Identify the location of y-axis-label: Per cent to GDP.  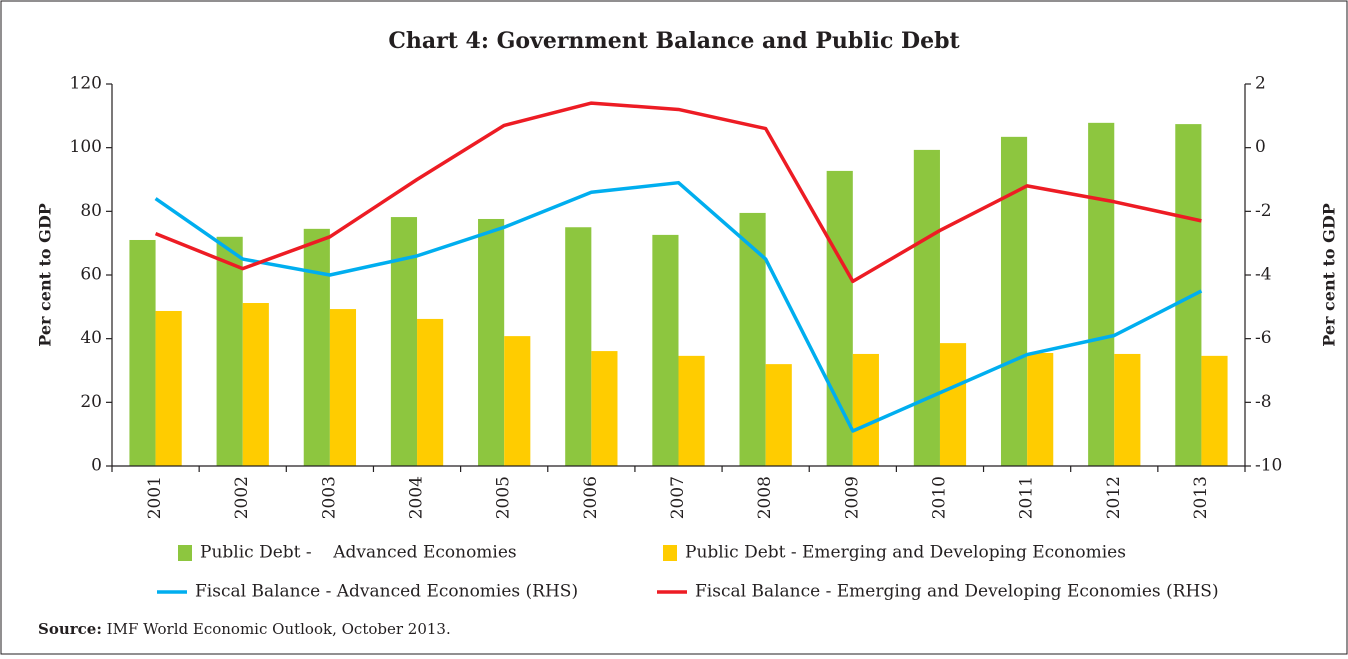
(45, 275).